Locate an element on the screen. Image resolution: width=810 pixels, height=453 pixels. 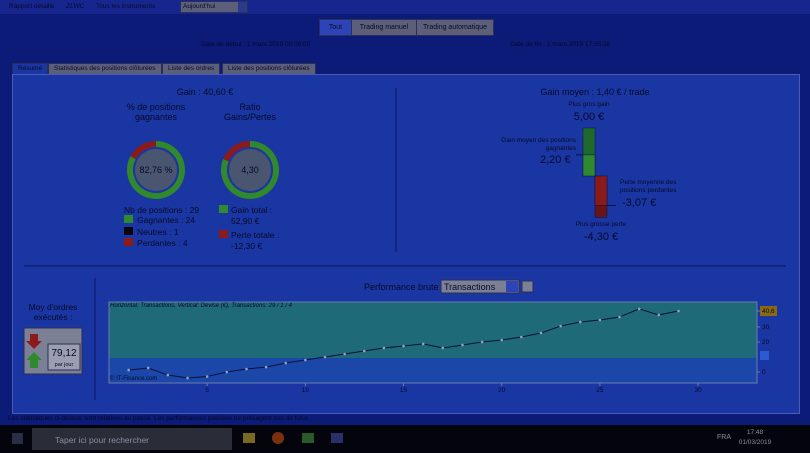
search-box: Taper ici pour rechercher is located at coordinates (132, 439).